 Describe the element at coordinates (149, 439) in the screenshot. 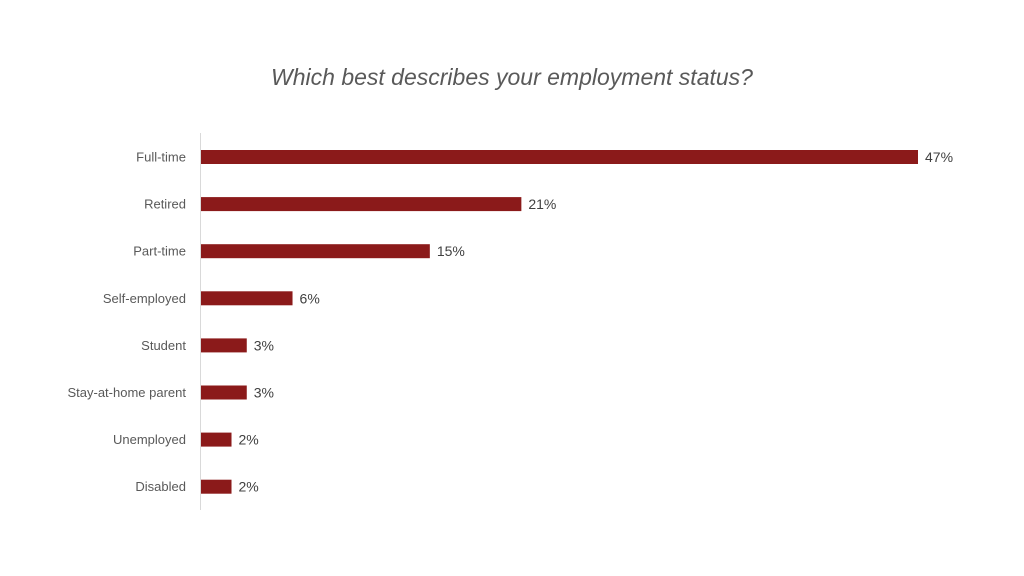

I see `category-label: Unemployed` at that location.